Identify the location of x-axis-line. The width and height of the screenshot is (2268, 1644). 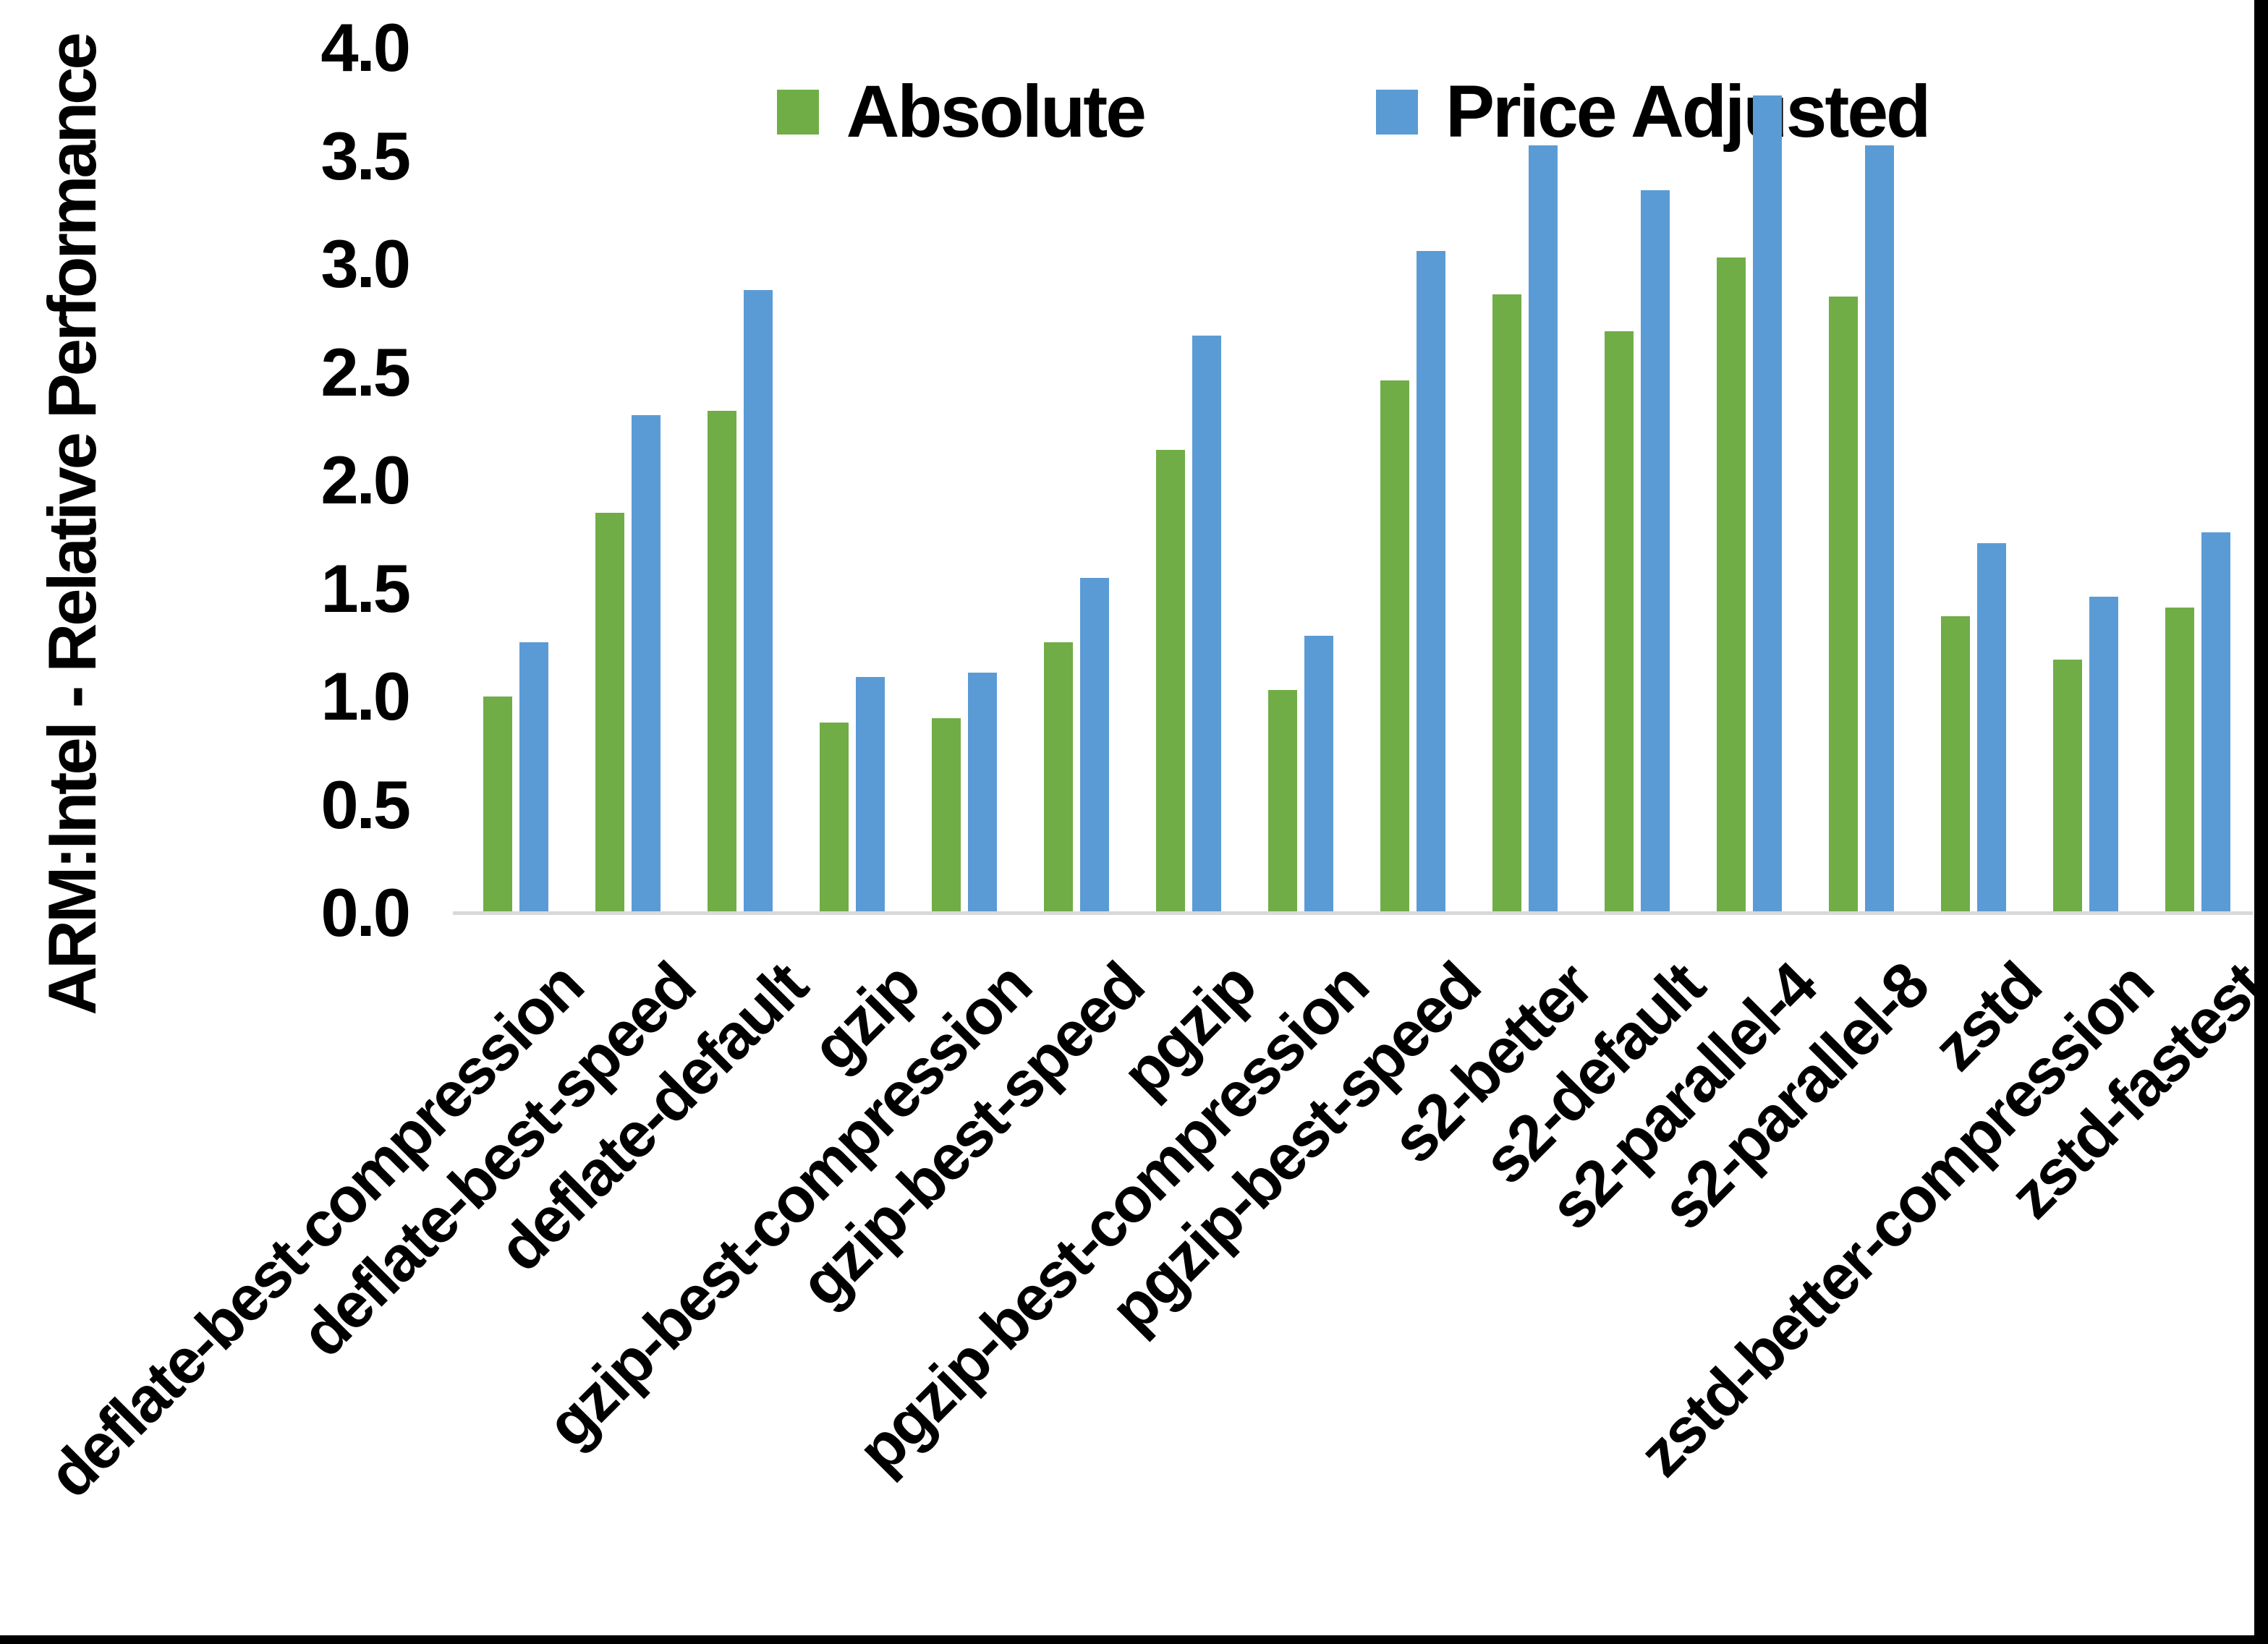
(1353, 913).